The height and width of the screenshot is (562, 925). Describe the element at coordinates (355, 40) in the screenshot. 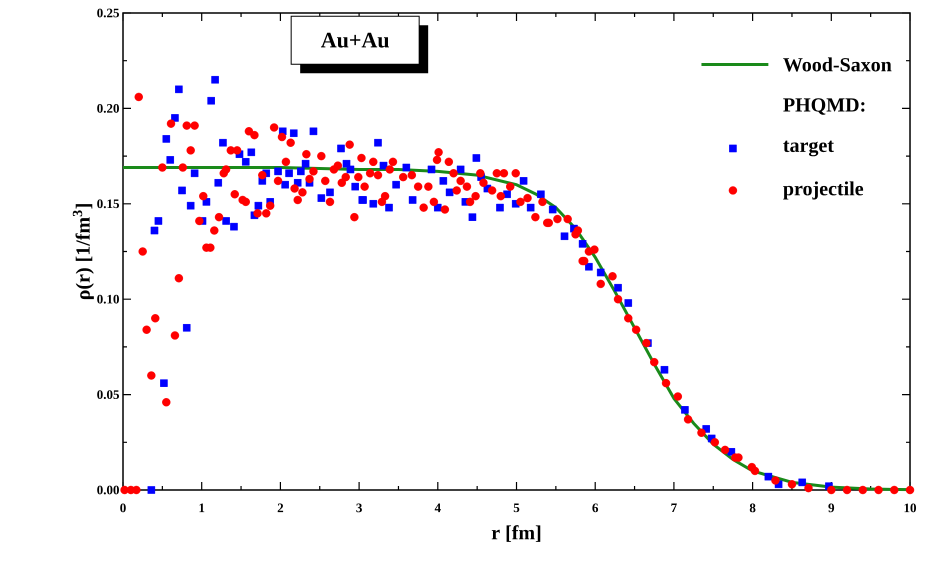

I see `text: Au+Au` at that location.